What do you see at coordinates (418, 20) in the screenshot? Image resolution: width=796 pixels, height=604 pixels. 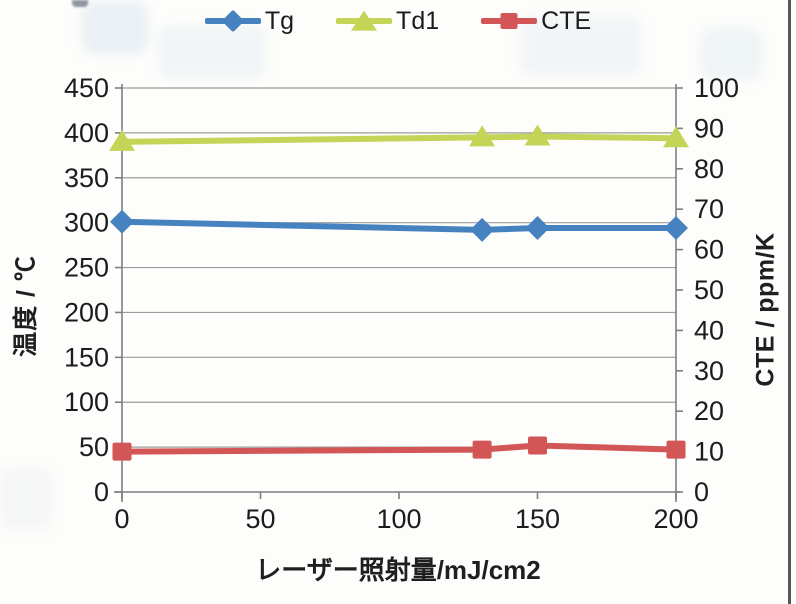 I see `legend-label-td1: Td1` at bounding box center [418, 20].